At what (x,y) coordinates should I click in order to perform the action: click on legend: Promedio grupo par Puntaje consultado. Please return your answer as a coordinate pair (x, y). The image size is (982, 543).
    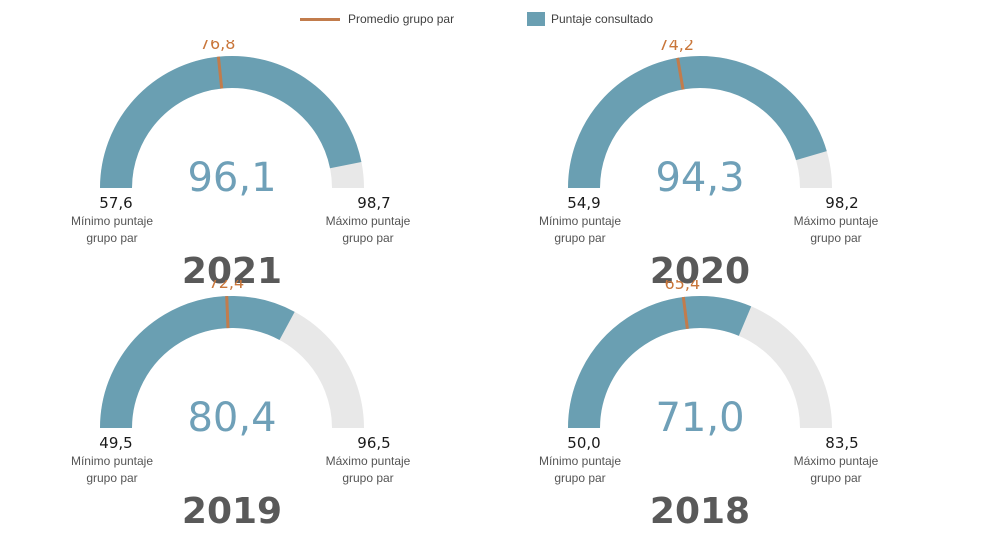
    Looking at the image, I should click on (491, 19).